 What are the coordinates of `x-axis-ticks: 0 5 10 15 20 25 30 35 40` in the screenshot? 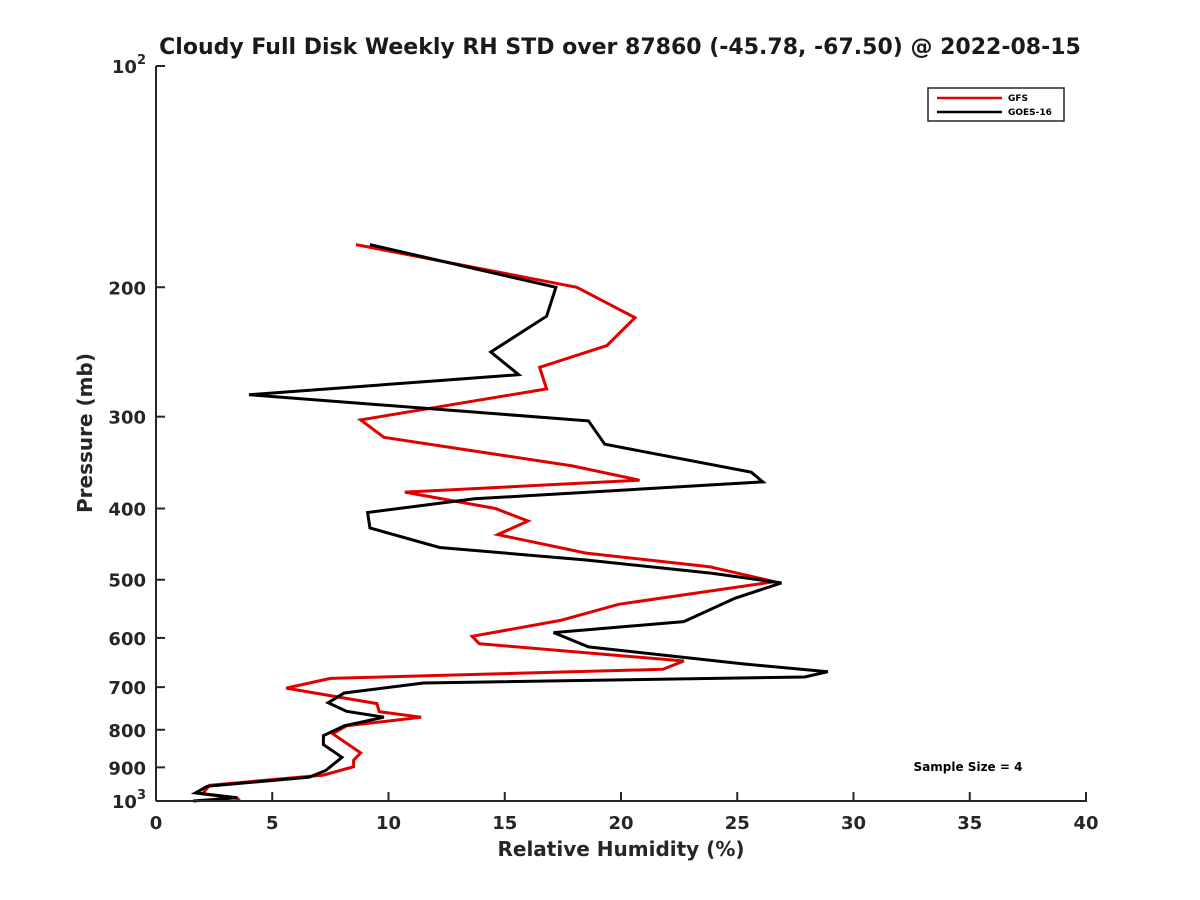 It's located at (624, 813).